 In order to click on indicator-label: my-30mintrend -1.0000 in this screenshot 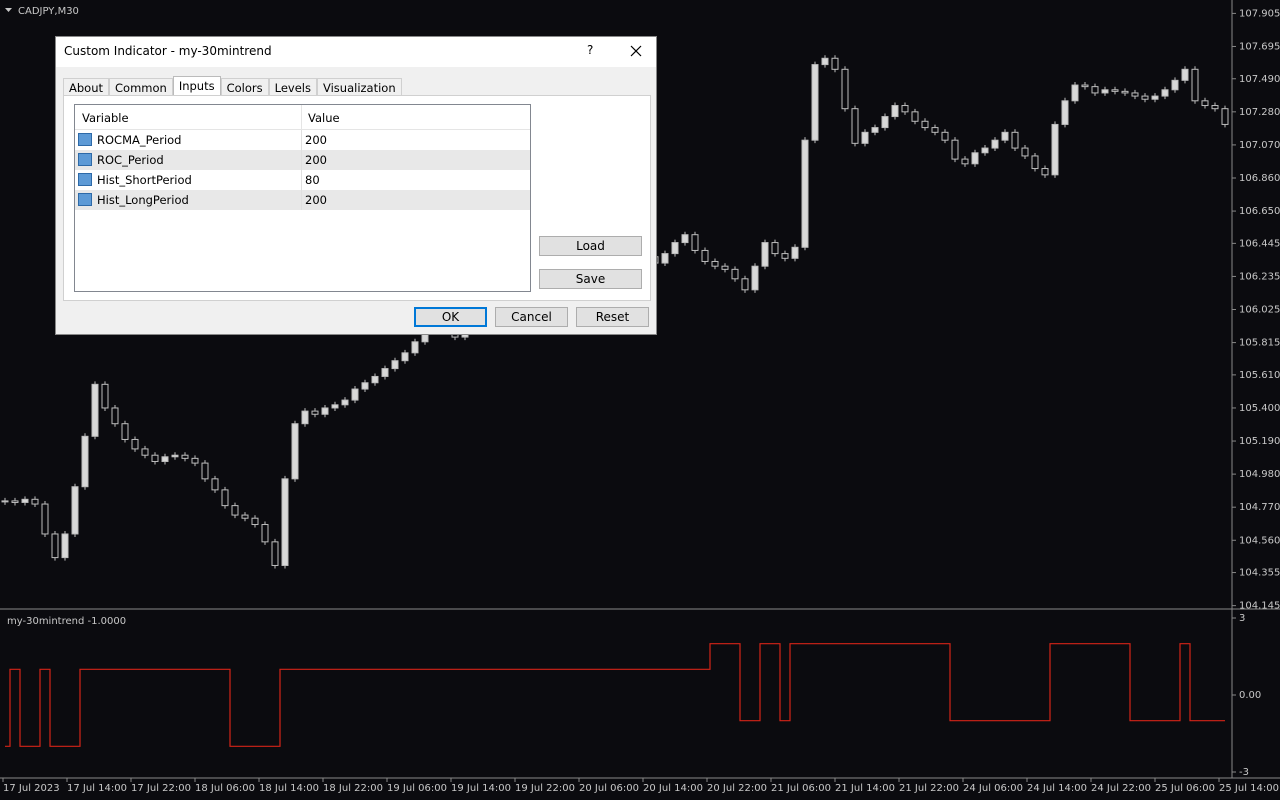, I will do `click(66, 621)`.